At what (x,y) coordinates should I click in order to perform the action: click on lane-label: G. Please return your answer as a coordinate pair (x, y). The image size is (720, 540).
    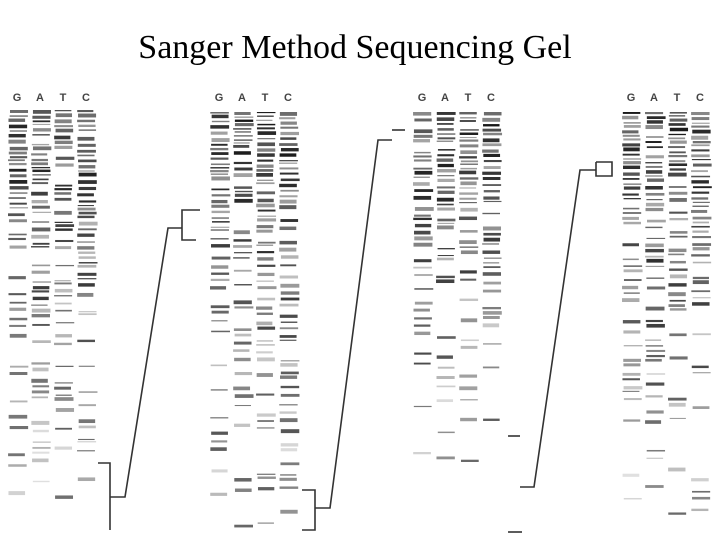
    Looking at the image, I should click on (422, 98).